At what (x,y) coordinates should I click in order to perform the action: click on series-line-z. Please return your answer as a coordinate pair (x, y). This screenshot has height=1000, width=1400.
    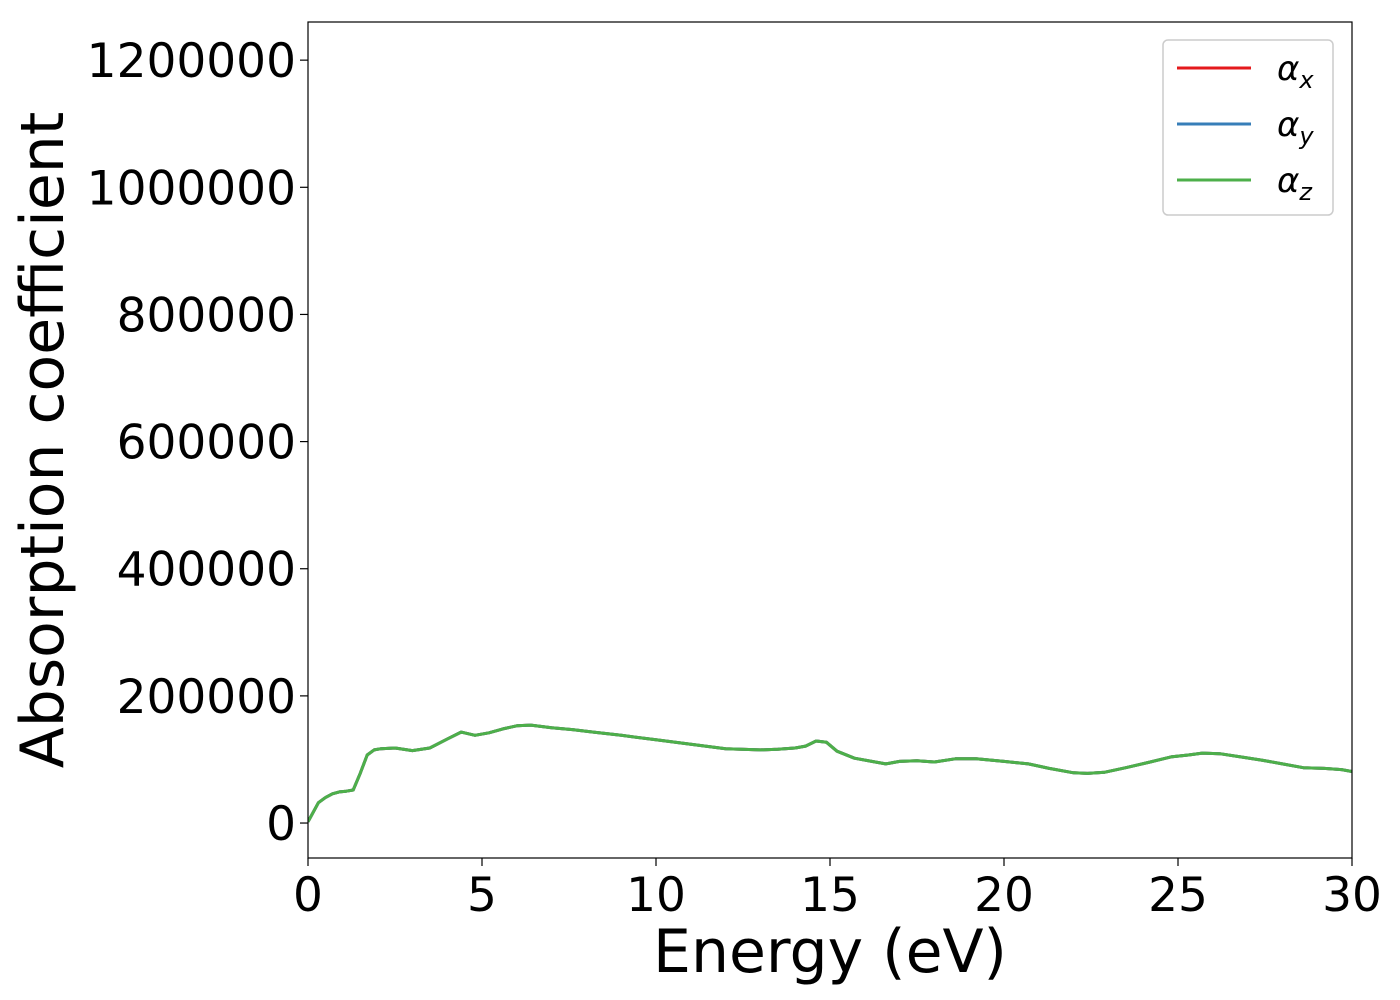
    Looking at the image, I should click on (830, 773).